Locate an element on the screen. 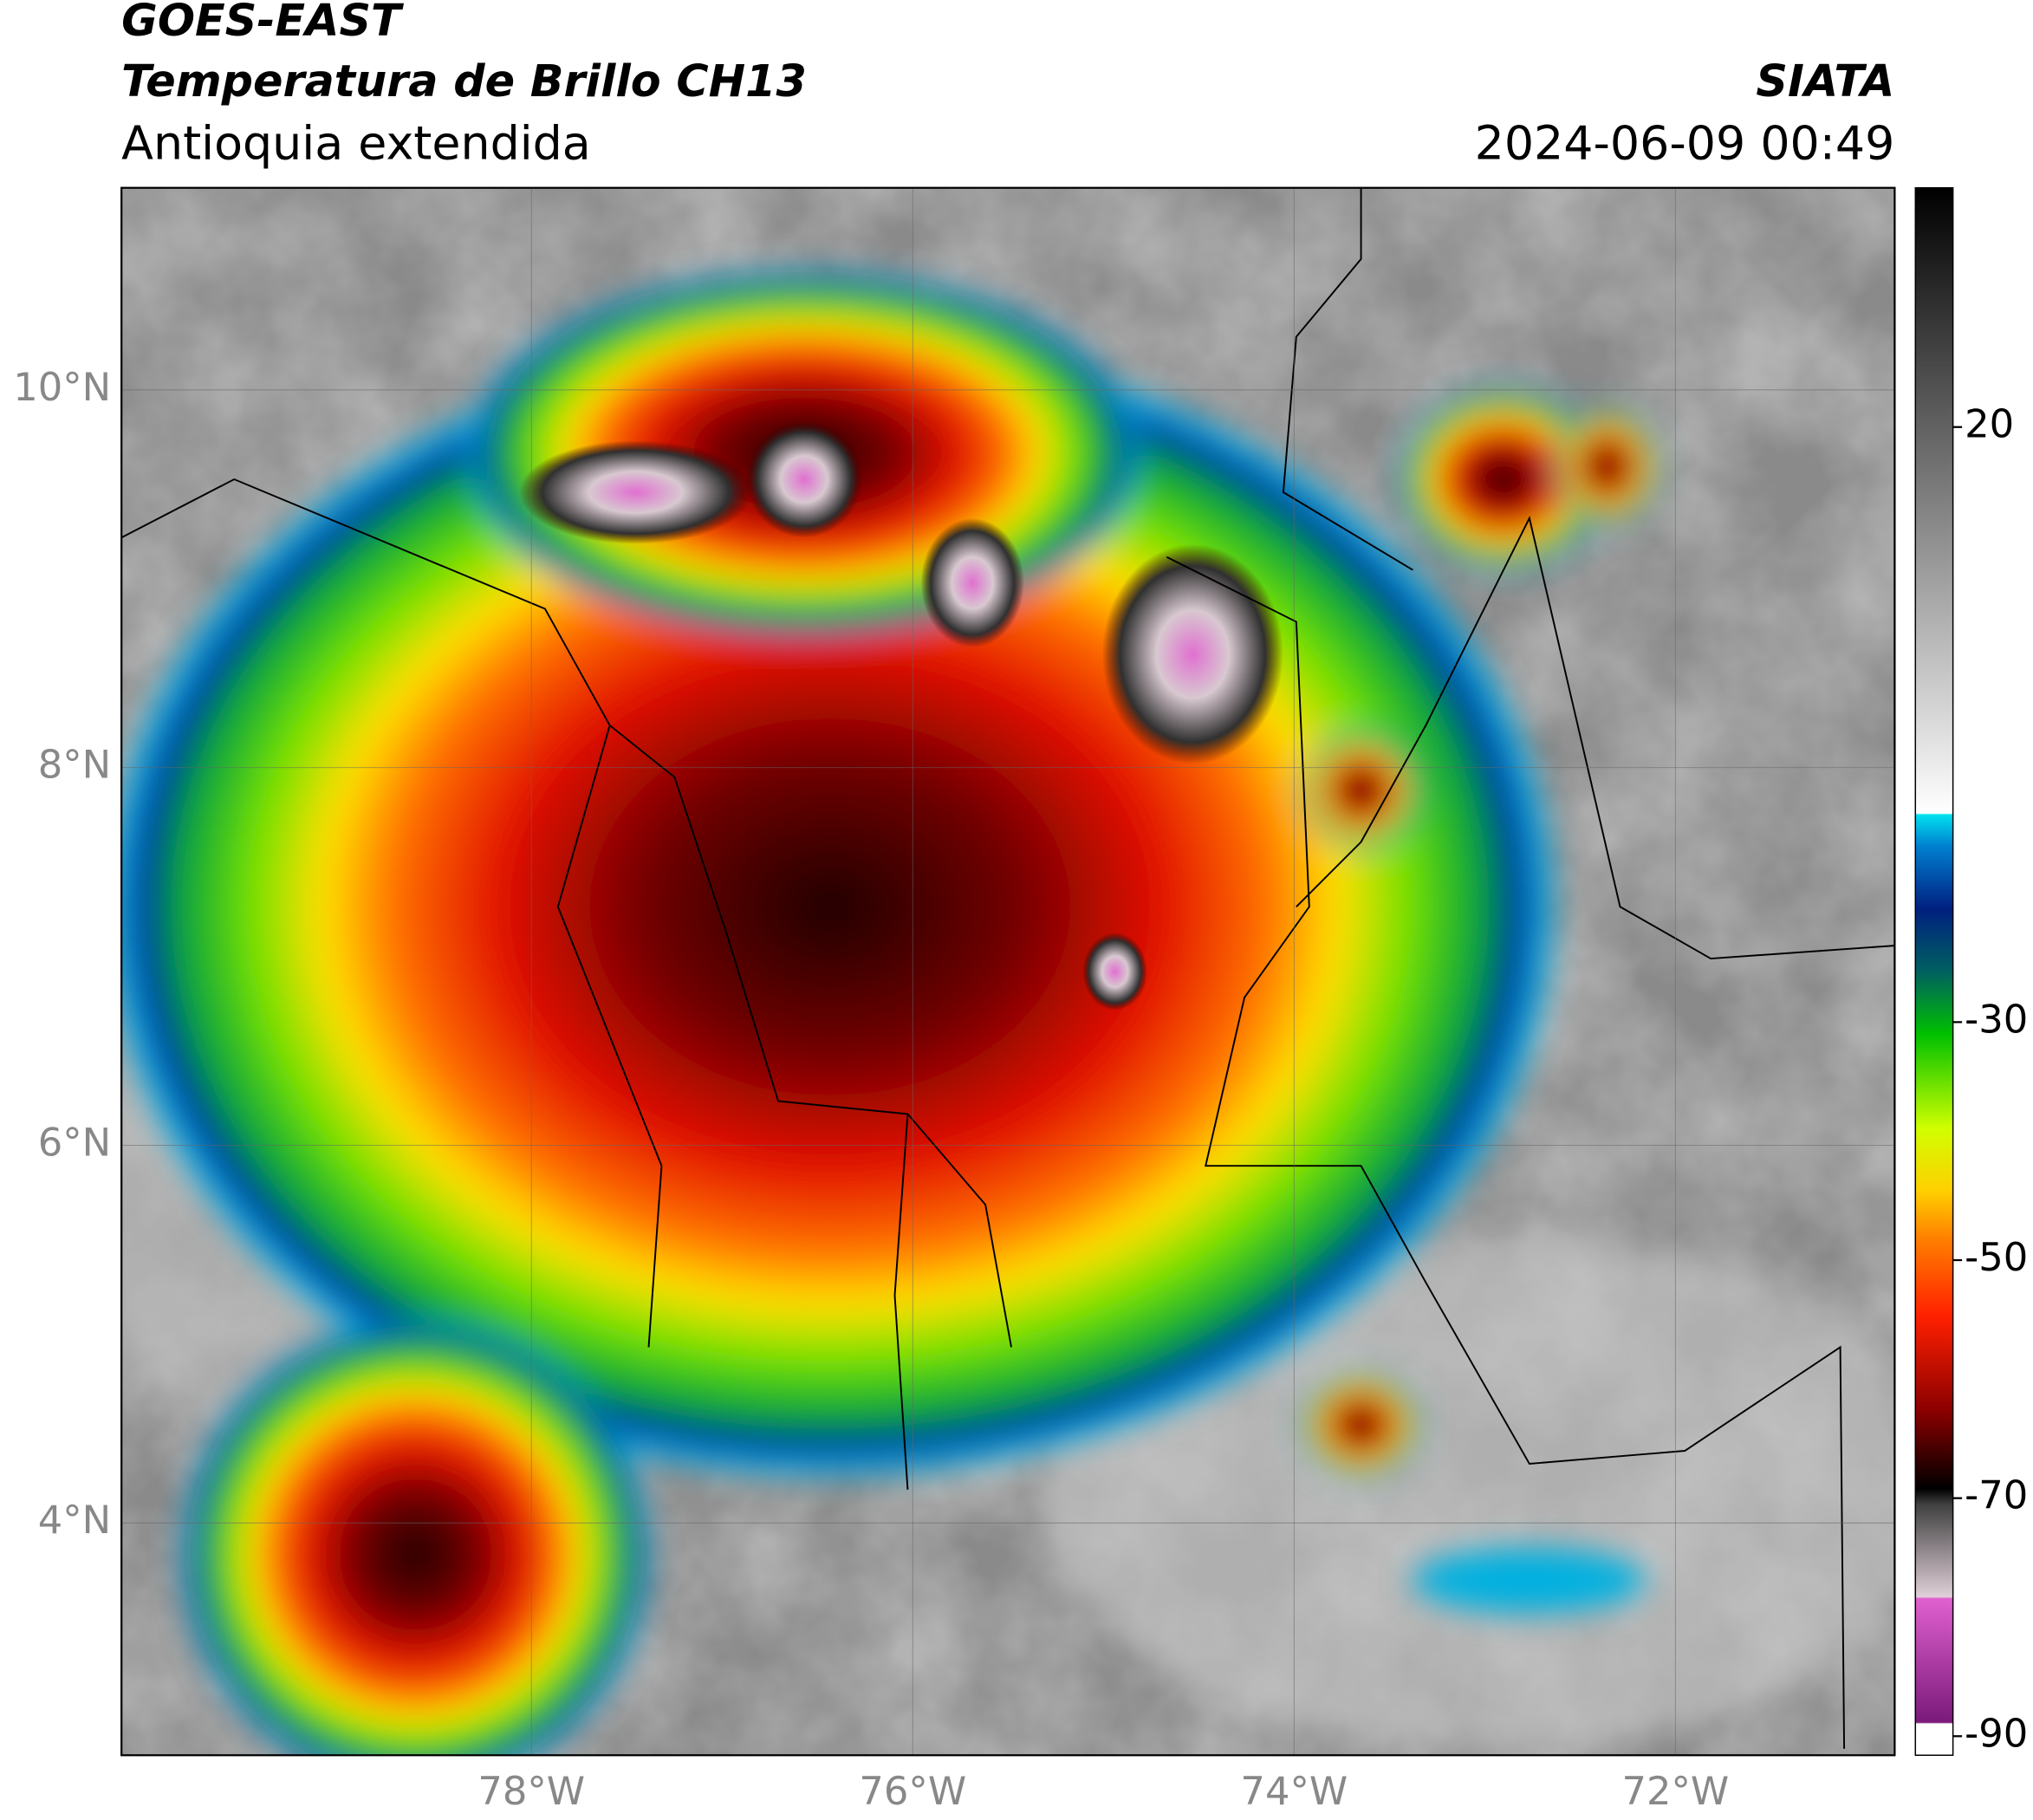 The image size is (2033, 1820). colorbar-tick-label: -70 is located at coordinates (1997, 1495).